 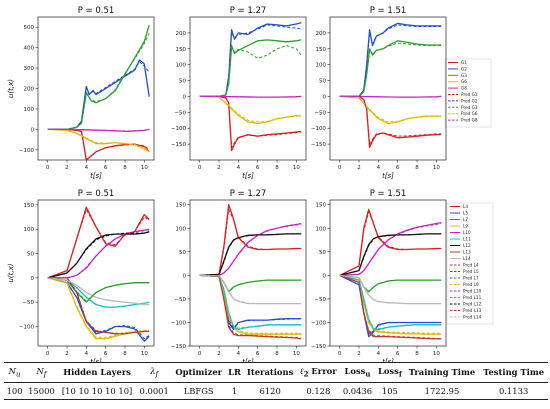 I want to click on legend-label: L9, so click(x=465, y=226).